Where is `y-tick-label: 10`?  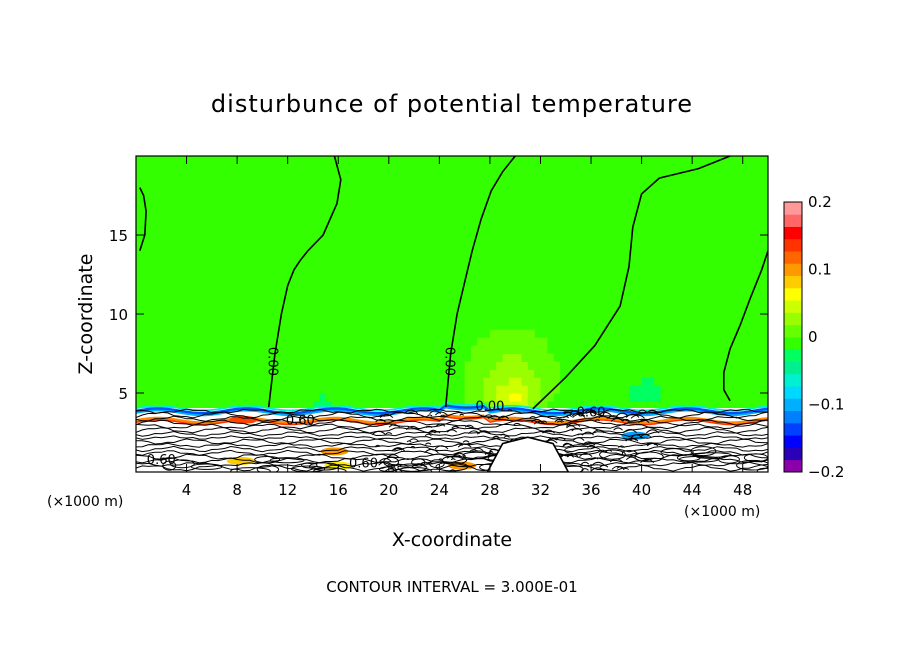
y-tick-label: 10 is located at coordinates (118, 315).